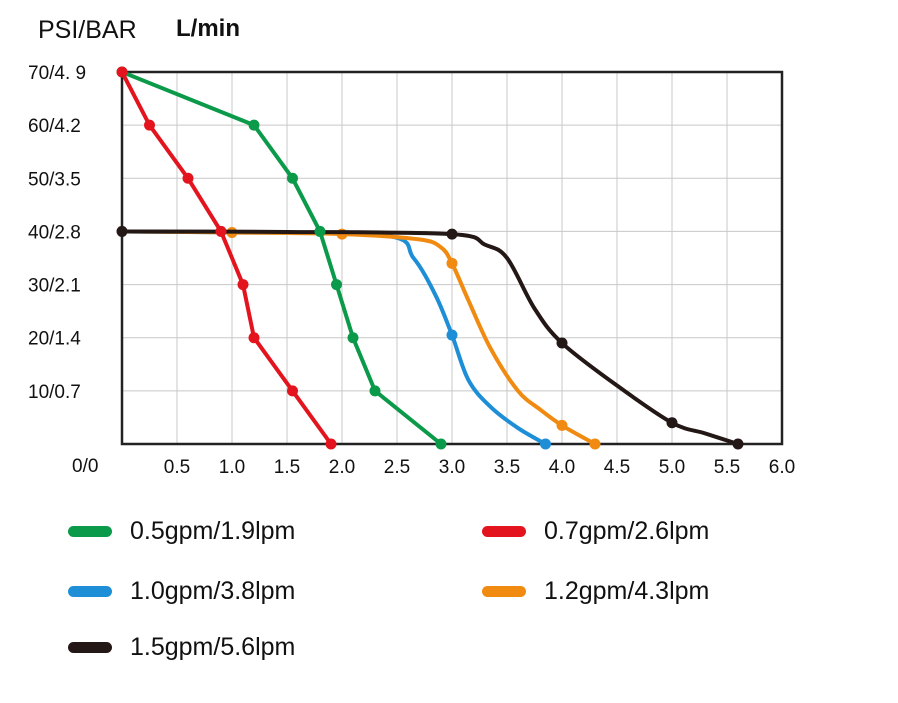  I want to click on y-tick-label: 30/2.1, so click(54, 286).